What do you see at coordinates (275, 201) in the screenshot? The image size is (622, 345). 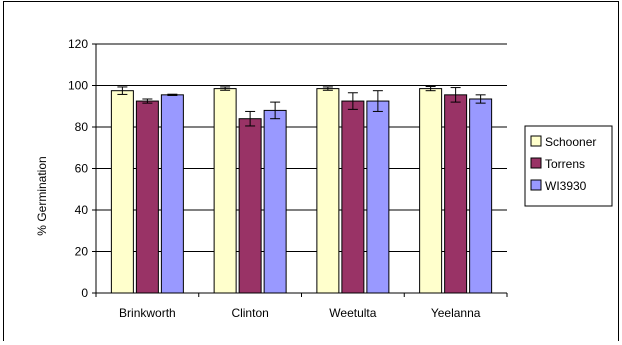 I see `bar-wi3930-clinton` at bounding box center [275, 201].